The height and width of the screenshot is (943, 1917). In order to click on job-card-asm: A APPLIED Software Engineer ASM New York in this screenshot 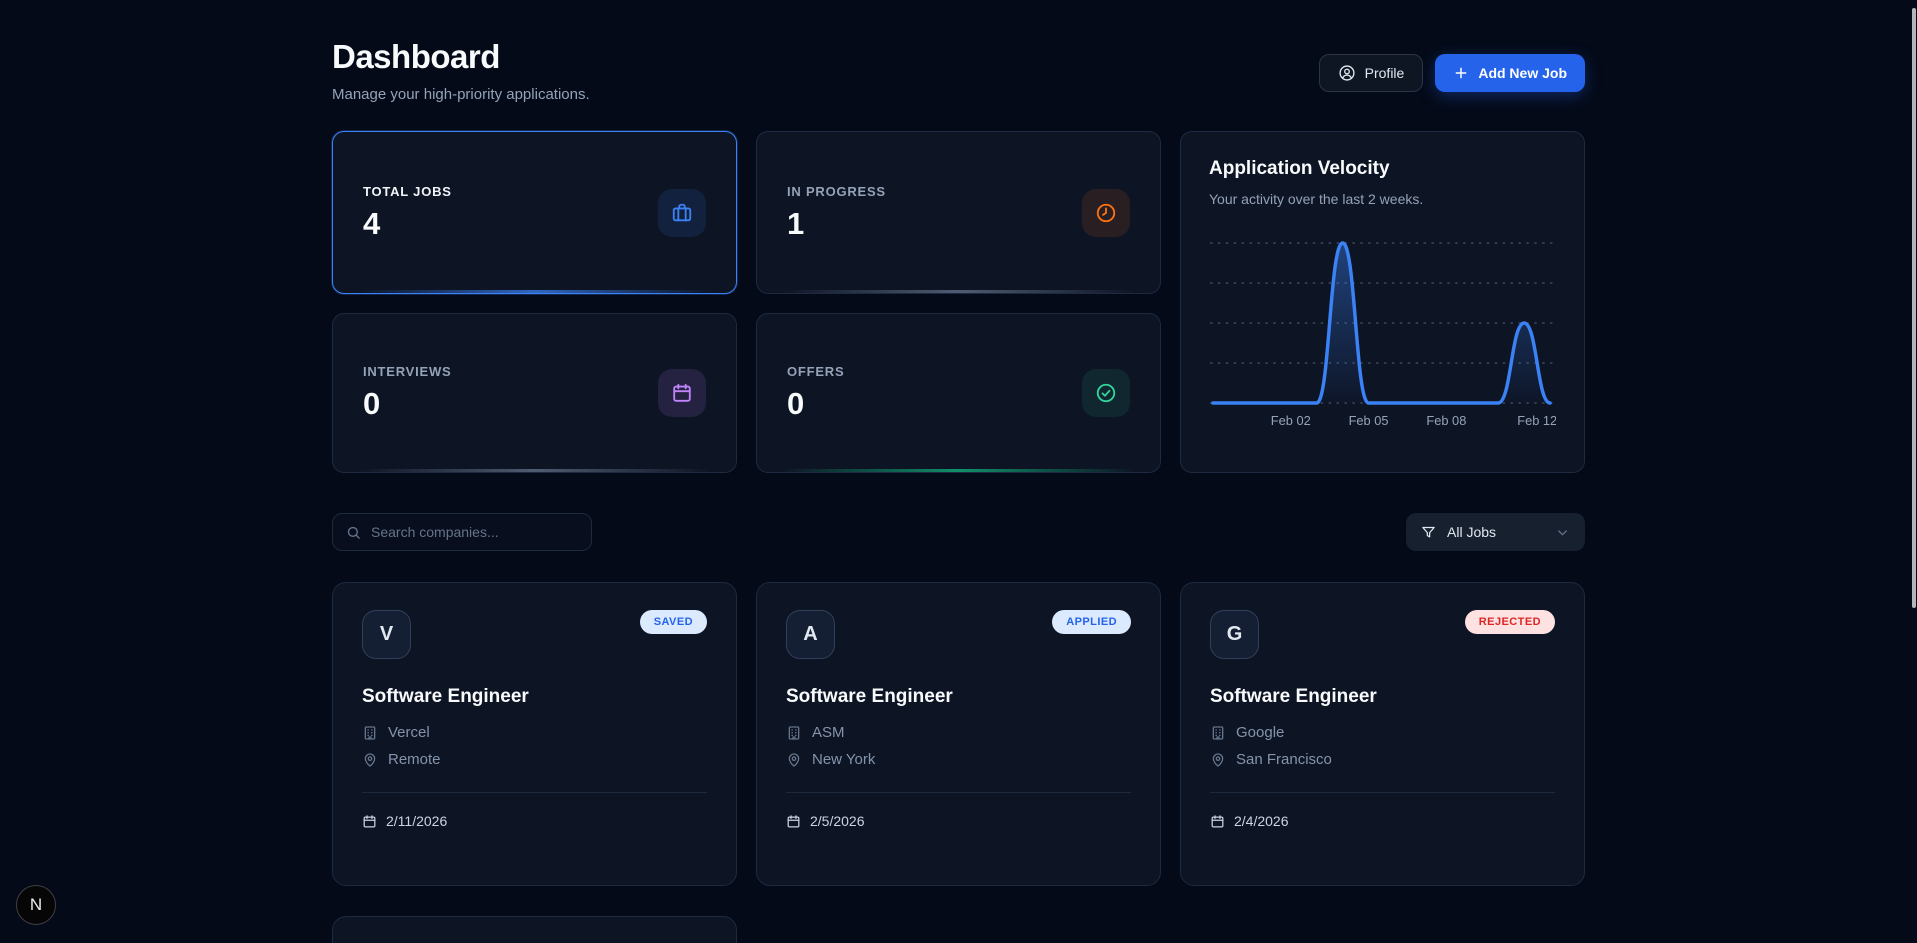, I will do `click(958, 734)`.